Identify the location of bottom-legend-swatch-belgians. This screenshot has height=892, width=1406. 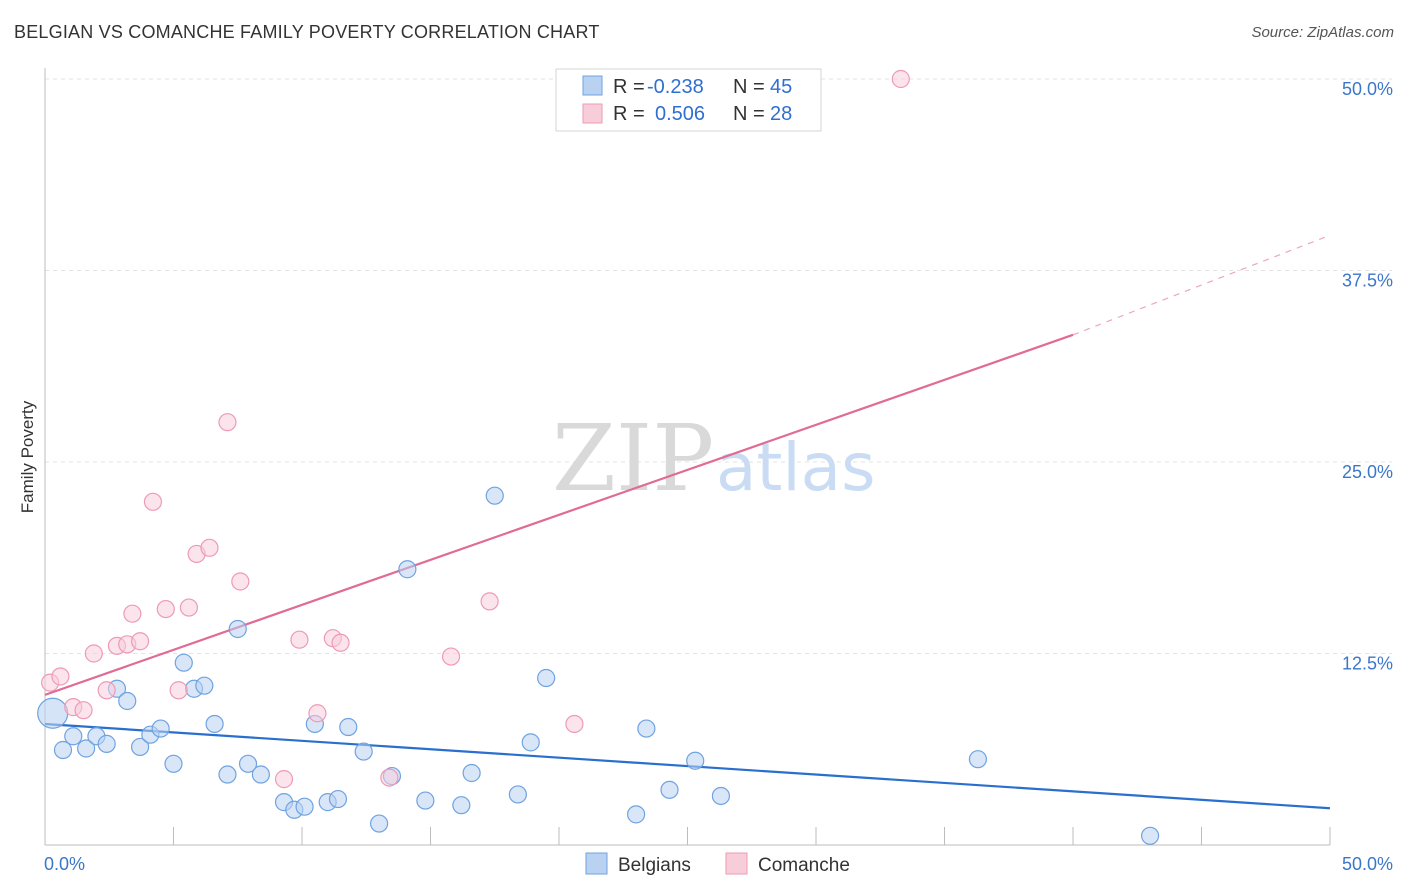
(596, 863).